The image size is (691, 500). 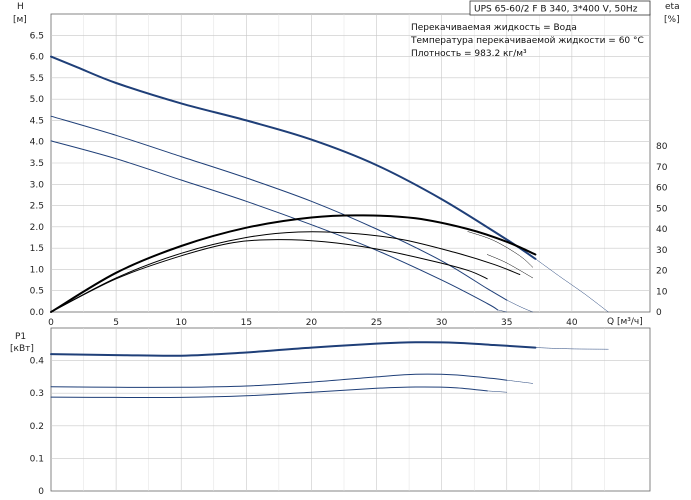 What do you see at coordinates (51, 323) in the screenshot?
I see `x-tick-label: 0` at bounding box center [51, 323].